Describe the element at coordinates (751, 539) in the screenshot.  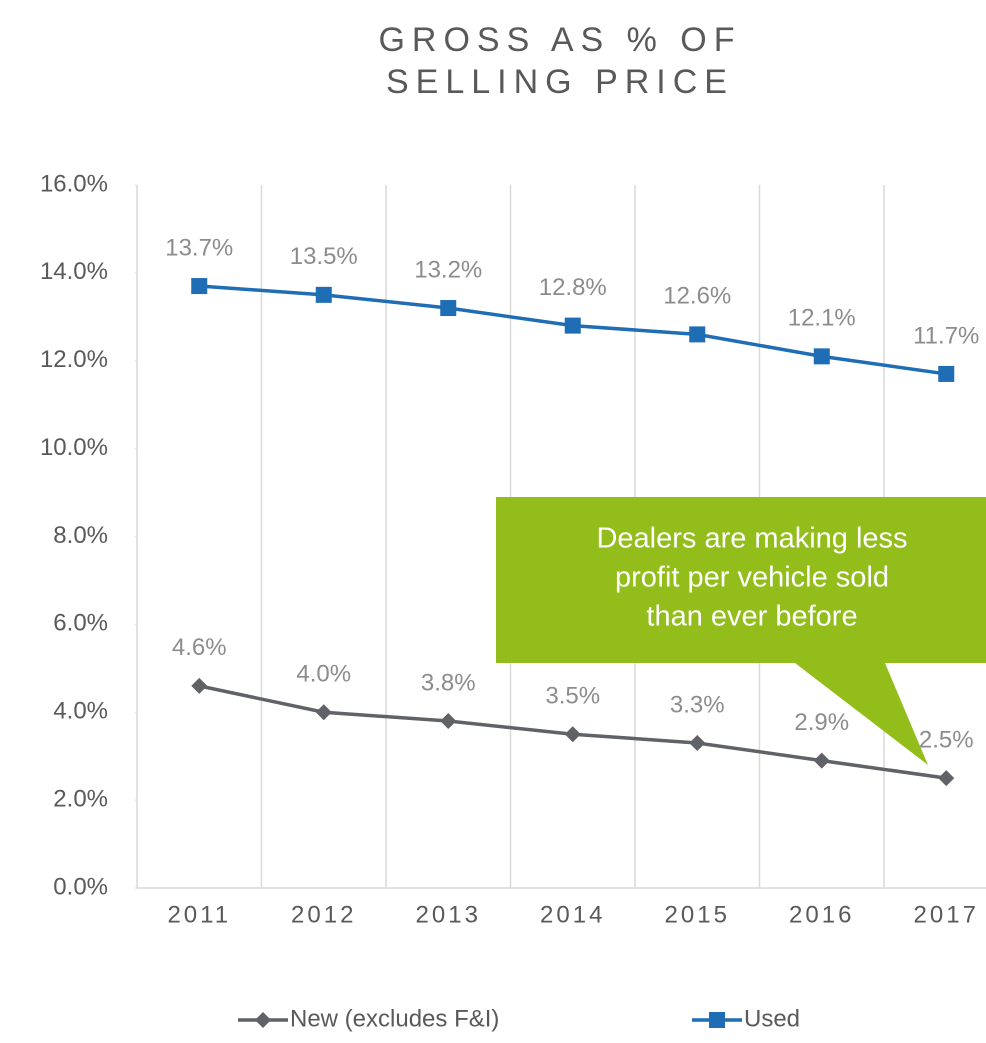
I see `annotation: Dealers are making less` at that location.